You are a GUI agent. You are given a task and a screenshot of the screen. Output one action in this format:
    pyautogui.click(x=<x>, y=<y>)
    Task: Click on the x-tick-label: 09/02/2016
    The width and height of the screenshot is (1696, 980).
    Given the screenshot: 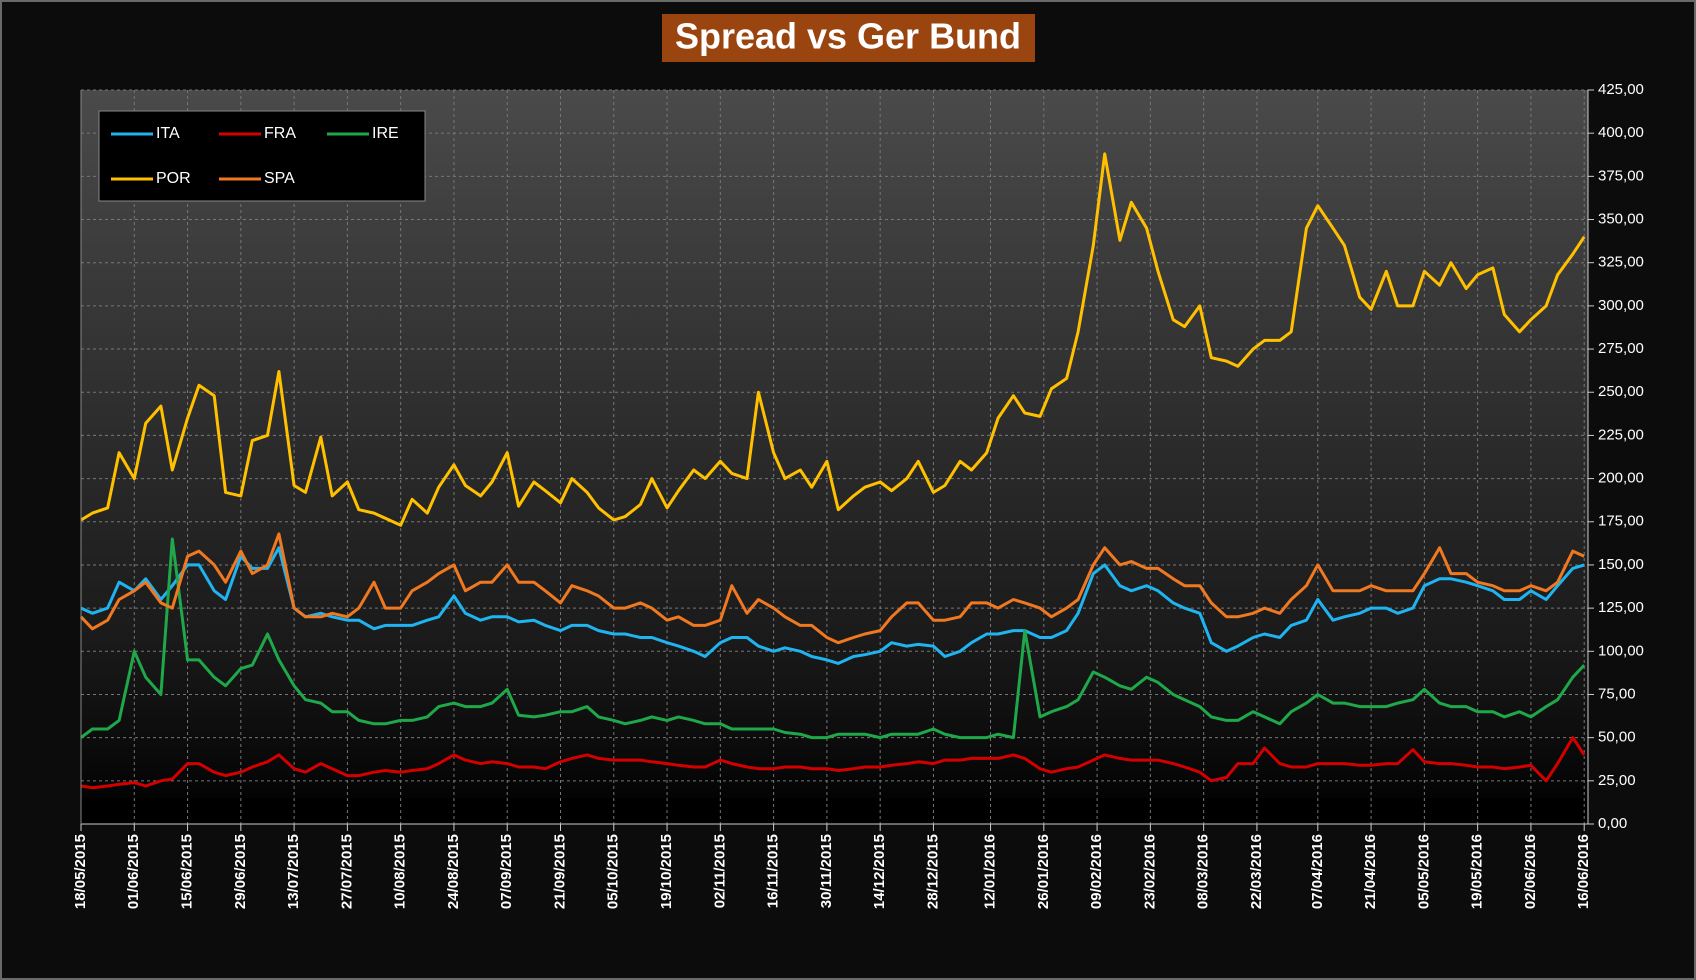 What is the action you would take?
    pyautogui.click(x=1096, y=871)
    